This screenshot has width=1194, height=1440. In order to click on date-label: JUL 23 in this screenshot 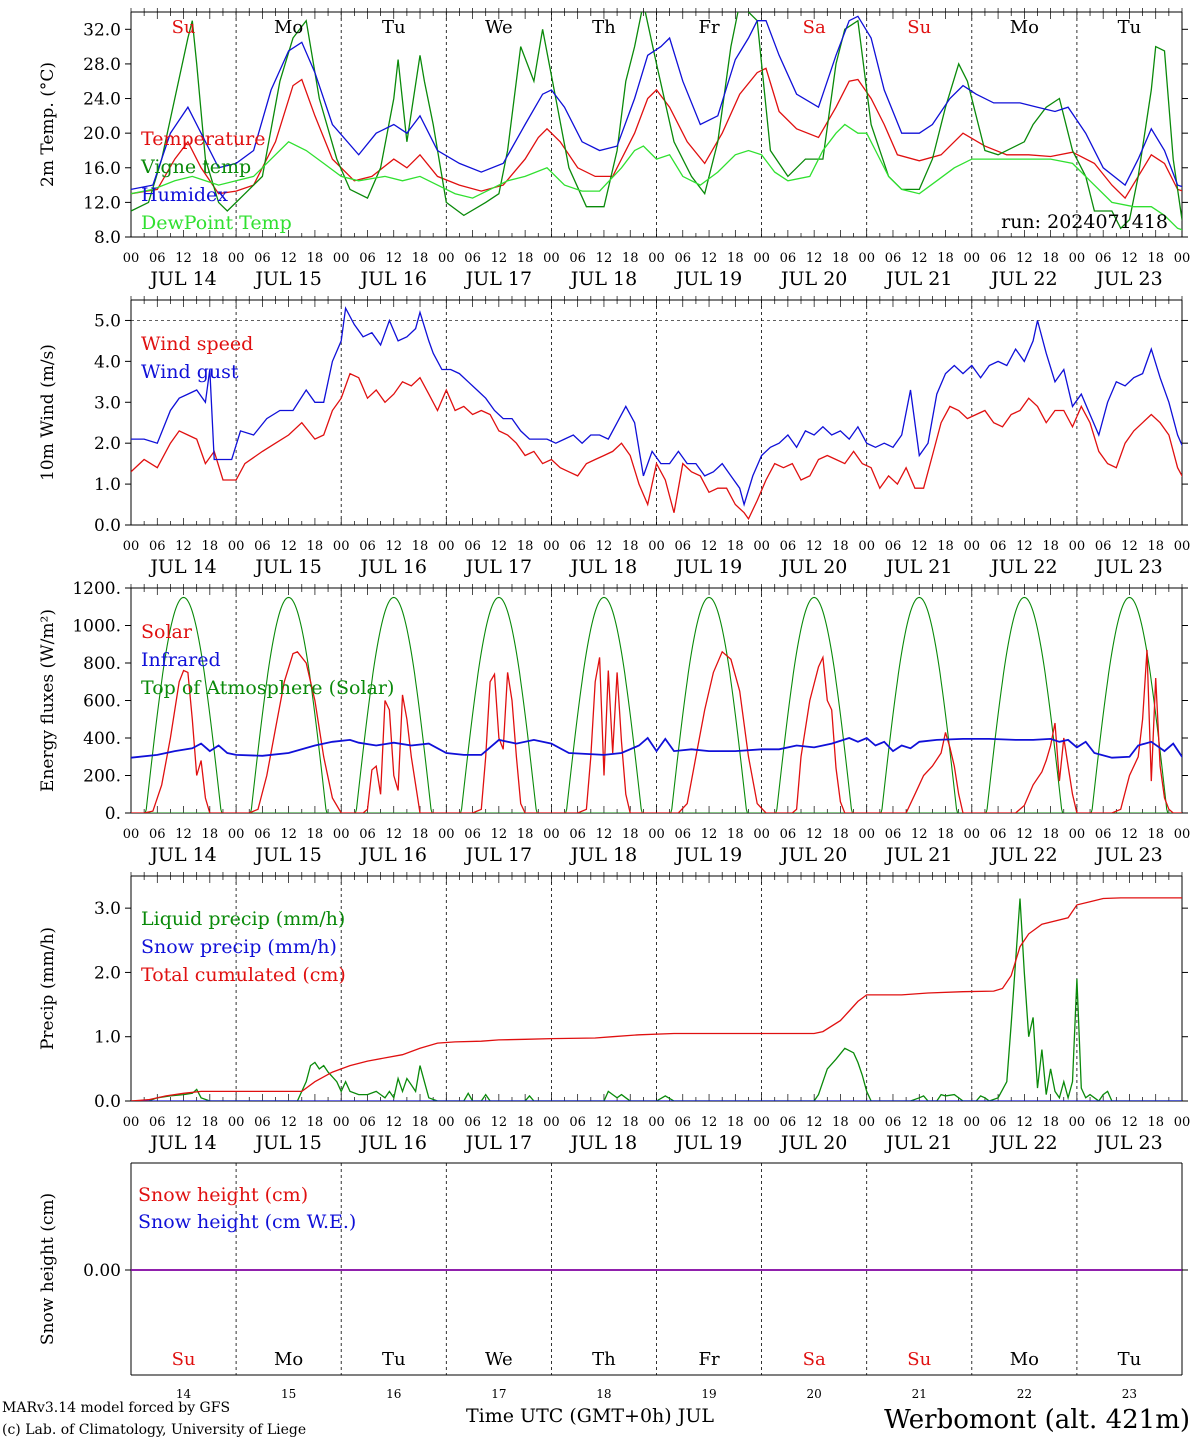, I will do `click(1128, 1143)`.